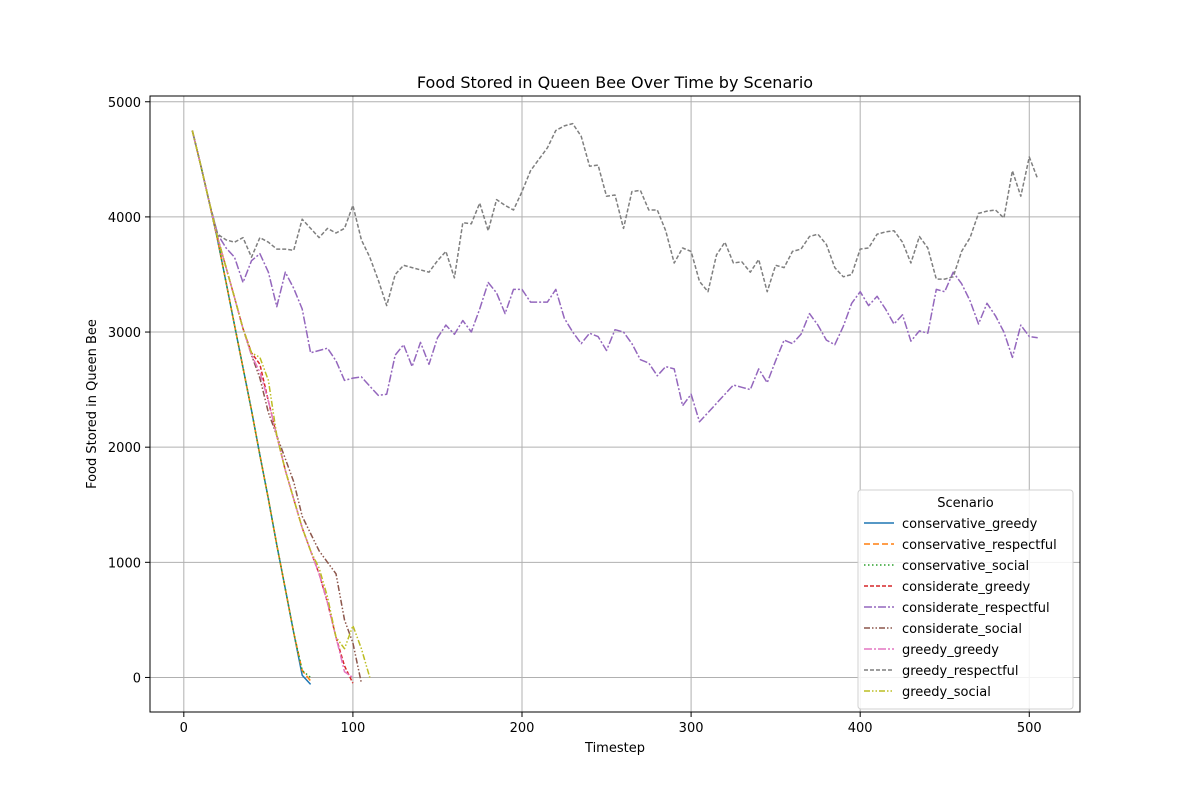  What do you see at coordinates (522, 728) in the screenshot?
I see `x-tick-label: 200` at bounding box center [522, 728].